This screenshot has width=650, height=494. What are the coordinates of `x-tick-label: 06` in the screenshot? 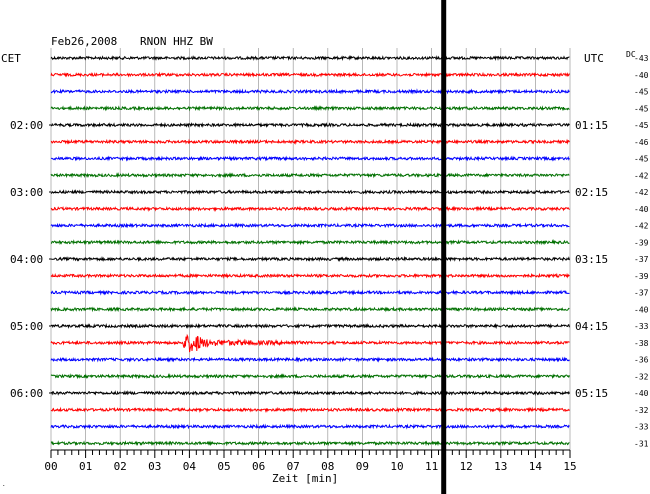 It's located at (258, 466).